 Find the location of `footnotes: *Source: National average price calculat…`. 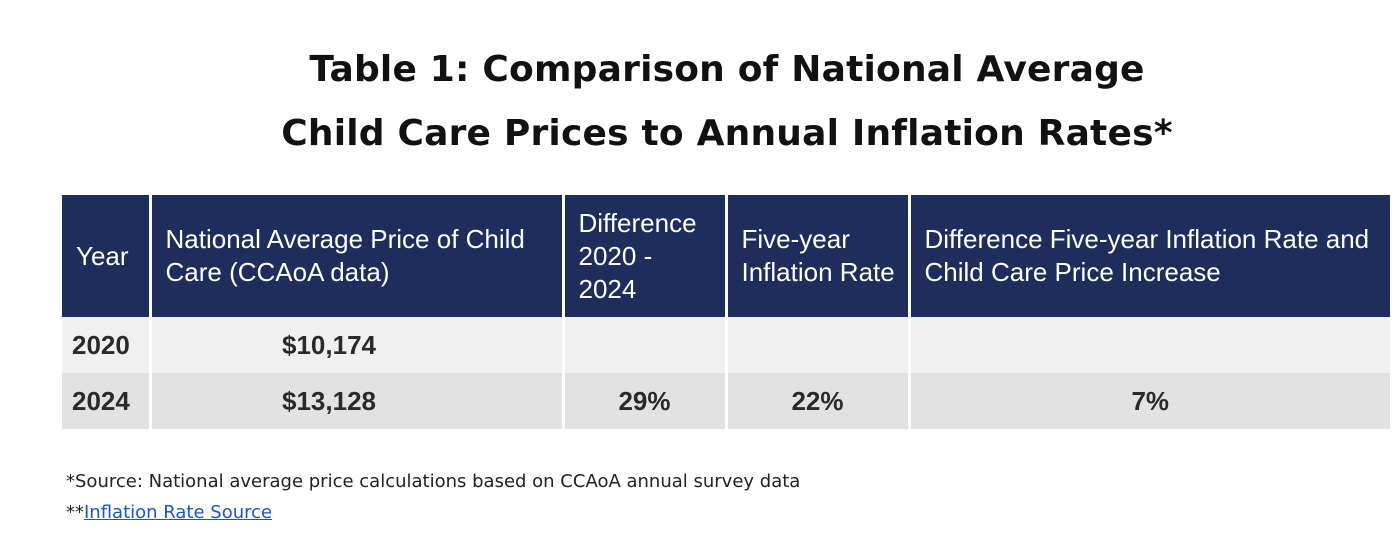

footnotes: *Source: National average price calculat… is located at coordinates (433, 497).